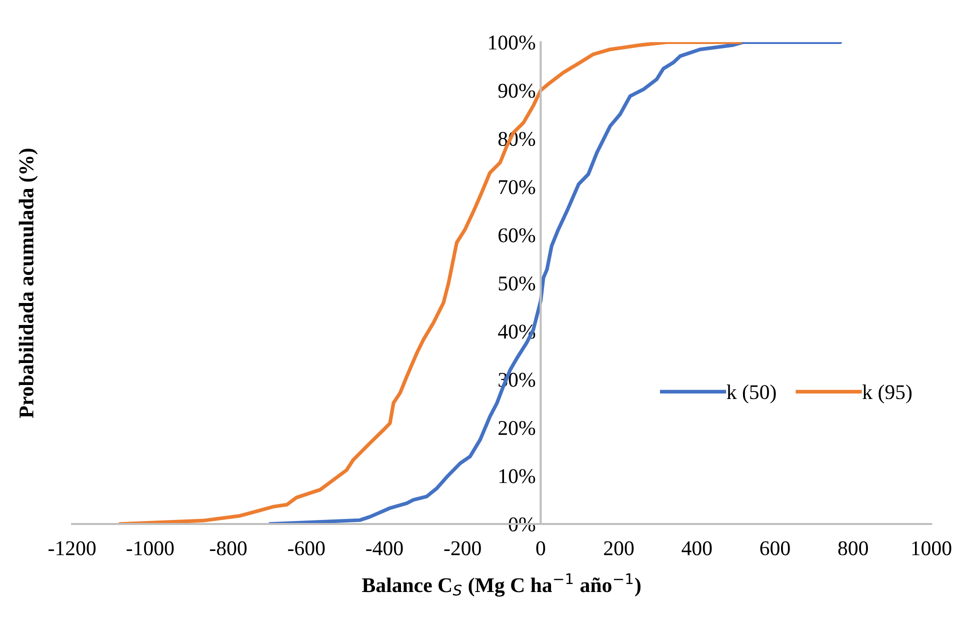 The image size is (961, 639). Describe the element at coordinates (501, 585) in the screenshot. I see `x-axis-title: Balance C$_{S}$ (Mg C ha$^{−1}$ año$^{−1}$)` at that location.